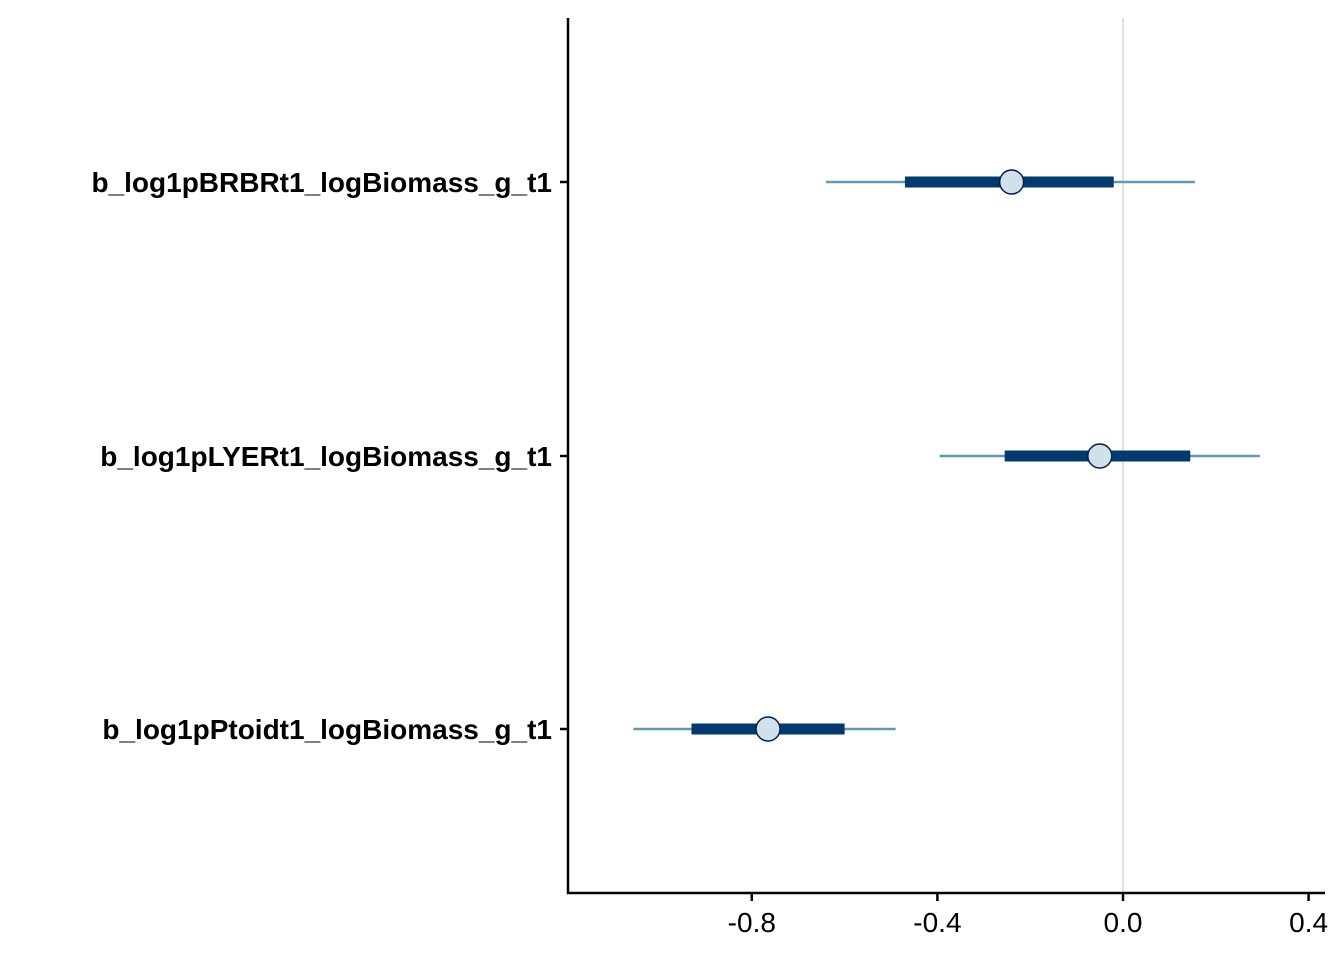 The width and height of the screenshot is (1344, 960). What do you see at coordinates (1123, 922) in the screenshot?
I see `x-tick-label: 0.0` at bounding box center [1123, 922].